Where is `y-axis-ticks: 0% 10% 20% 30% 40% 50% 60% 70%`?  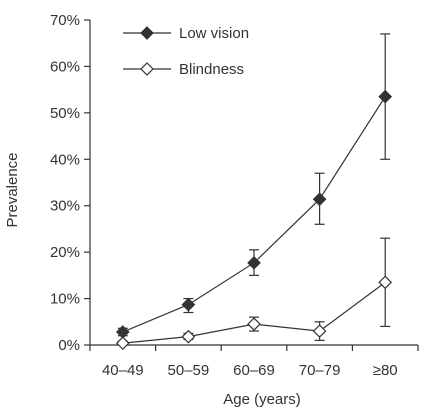
y-axis-ticks: 0% 10% 20% 30% 40% 50% 60% 70% is located at coordinates (70, 183).